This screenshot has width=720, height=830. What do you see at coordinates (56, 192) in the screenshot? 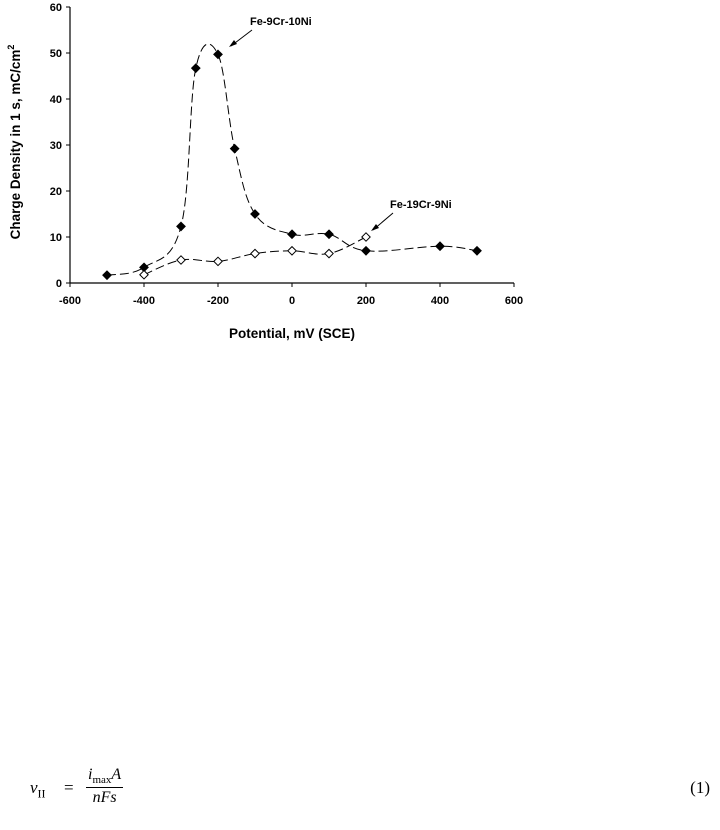
I see `y-tick-label: 20` at bounding box center [56, 192].